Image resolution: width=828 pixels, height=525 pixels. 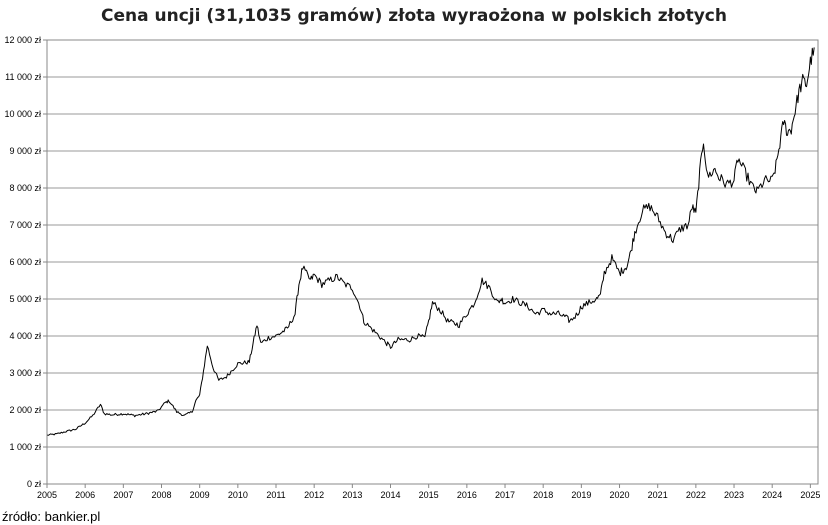 What do you see at coordinates (123, 495) in the screenshot?
I see `x-tick-label: 2007` at bounding box center [123, 495].